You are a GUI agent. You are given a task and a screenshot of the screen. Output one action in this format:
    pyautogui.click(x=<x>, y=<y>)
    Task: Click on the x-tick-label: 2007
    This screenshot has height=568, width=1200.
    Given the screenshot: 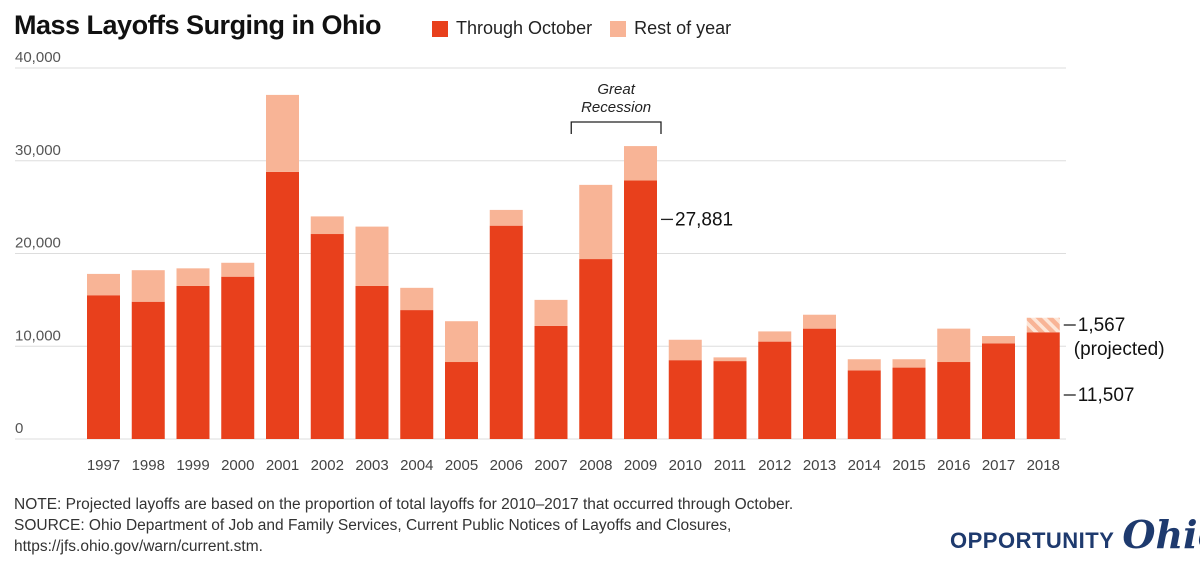 What is the action you would take?
    pyautogui.click(x=550, y=465)
    